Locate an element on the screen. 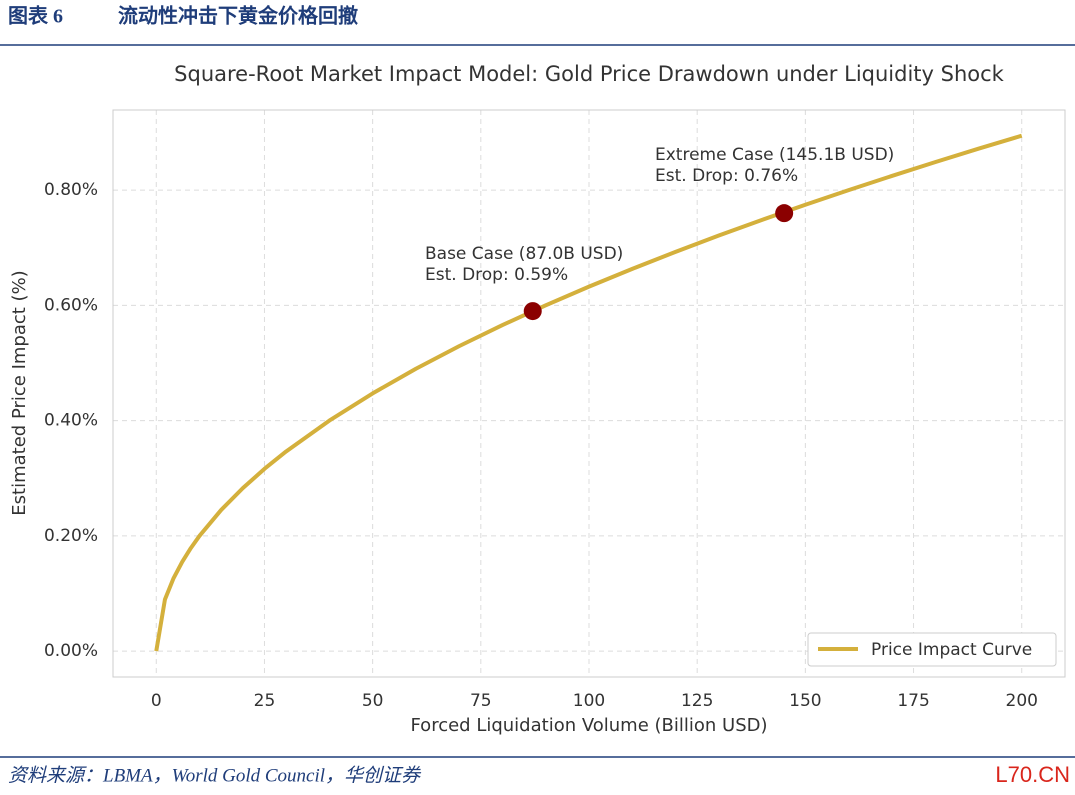  figure-title: 流动性冲击下黄金价格回撤 is located at coordinates (238, 16).